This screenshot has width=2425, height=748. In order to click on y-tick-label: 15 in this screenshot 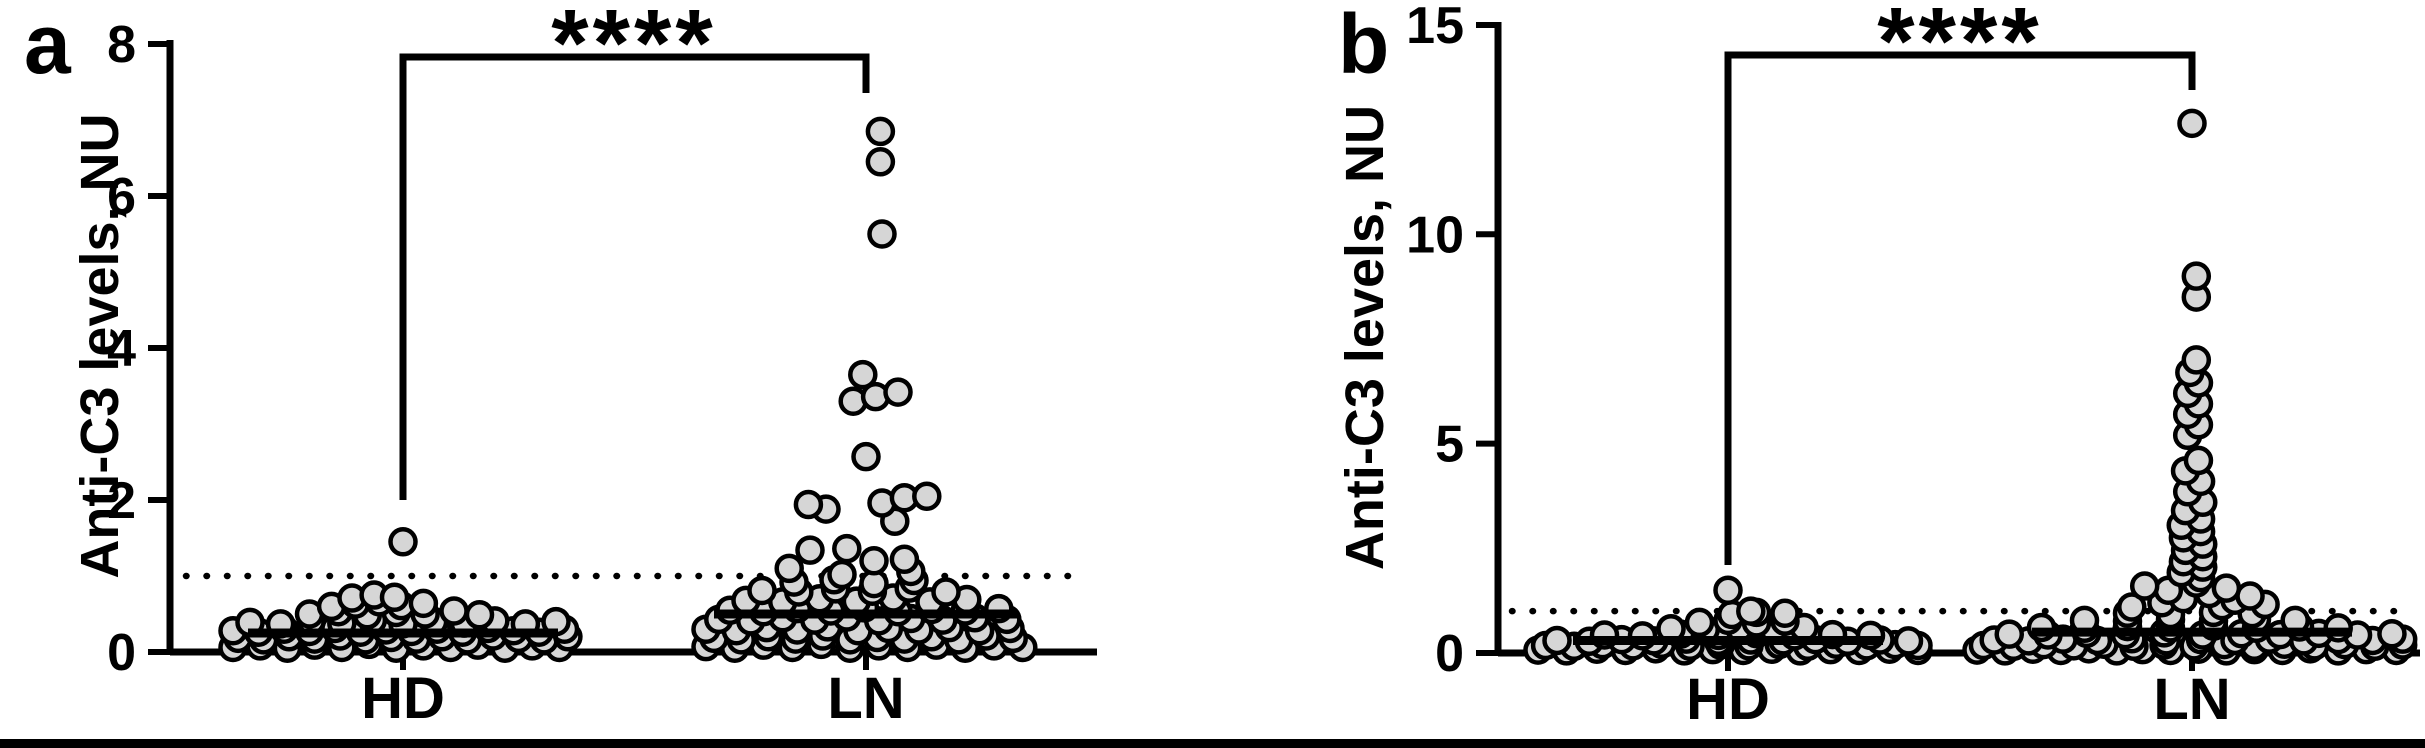, I will do `click(1435, 27)`.